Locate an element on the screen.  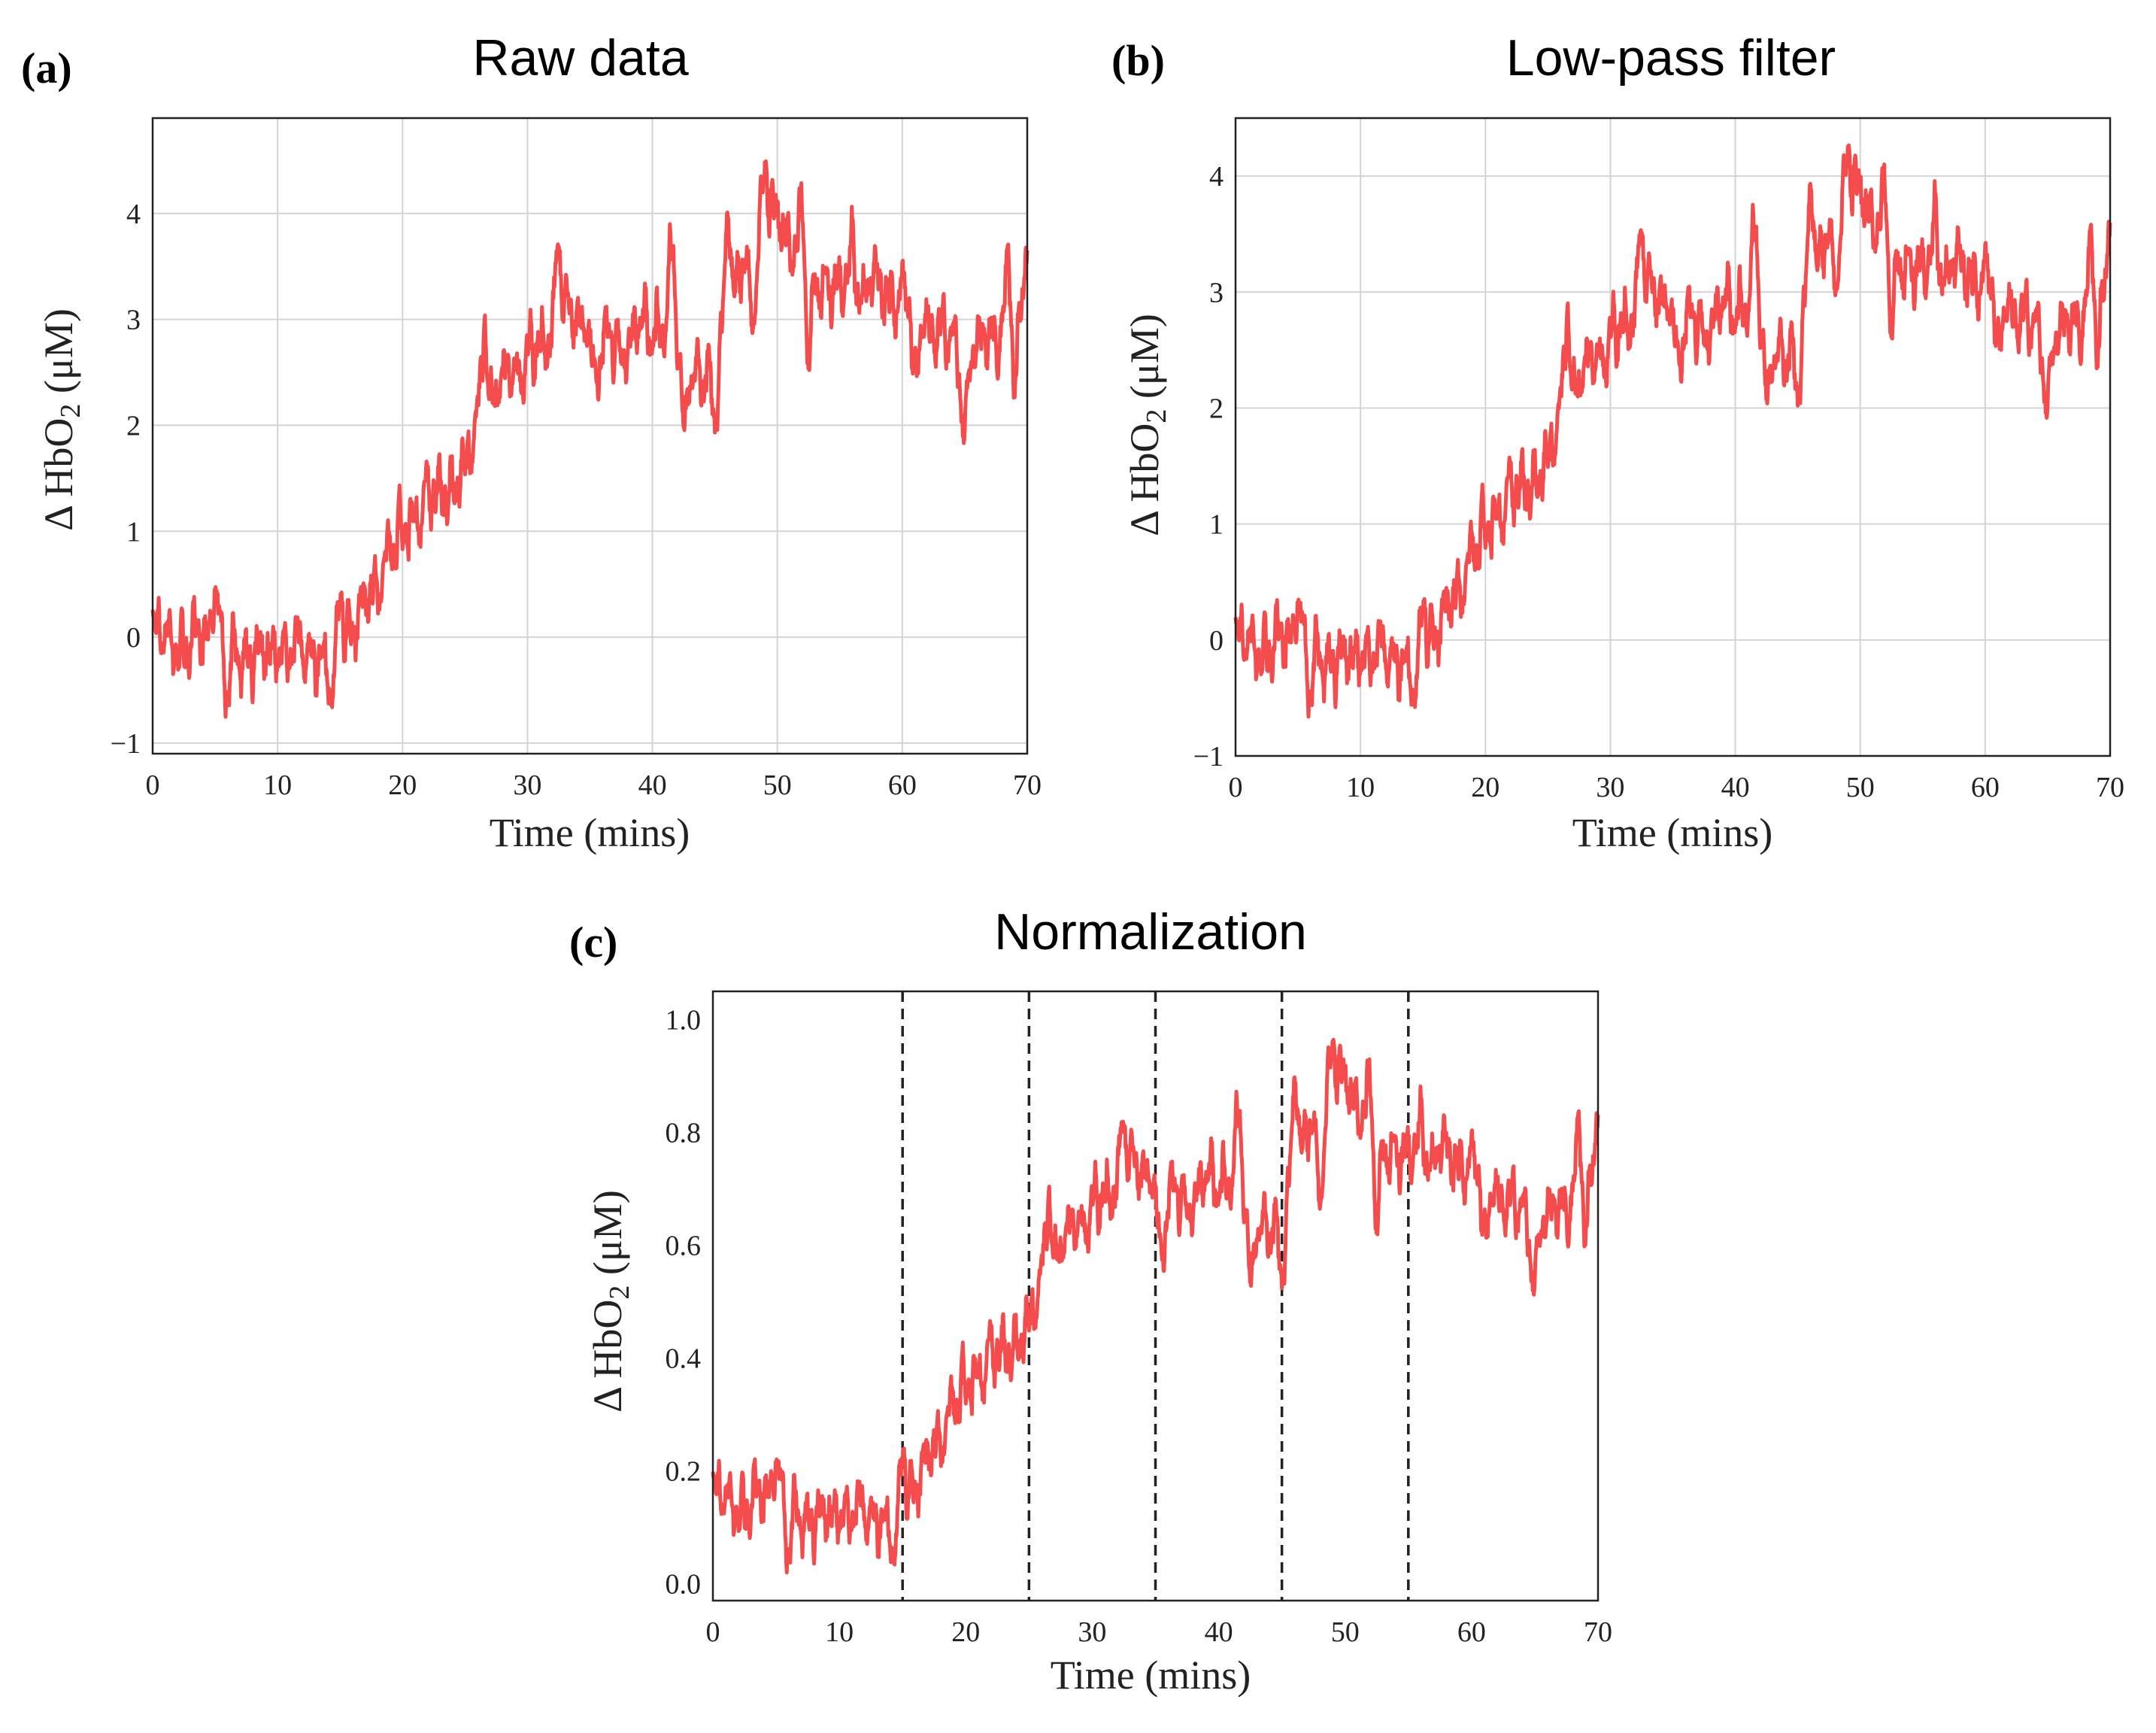
panel-b-y-ticks: −1 0 1 2 3 4 is located at coordinates (1208, 467).